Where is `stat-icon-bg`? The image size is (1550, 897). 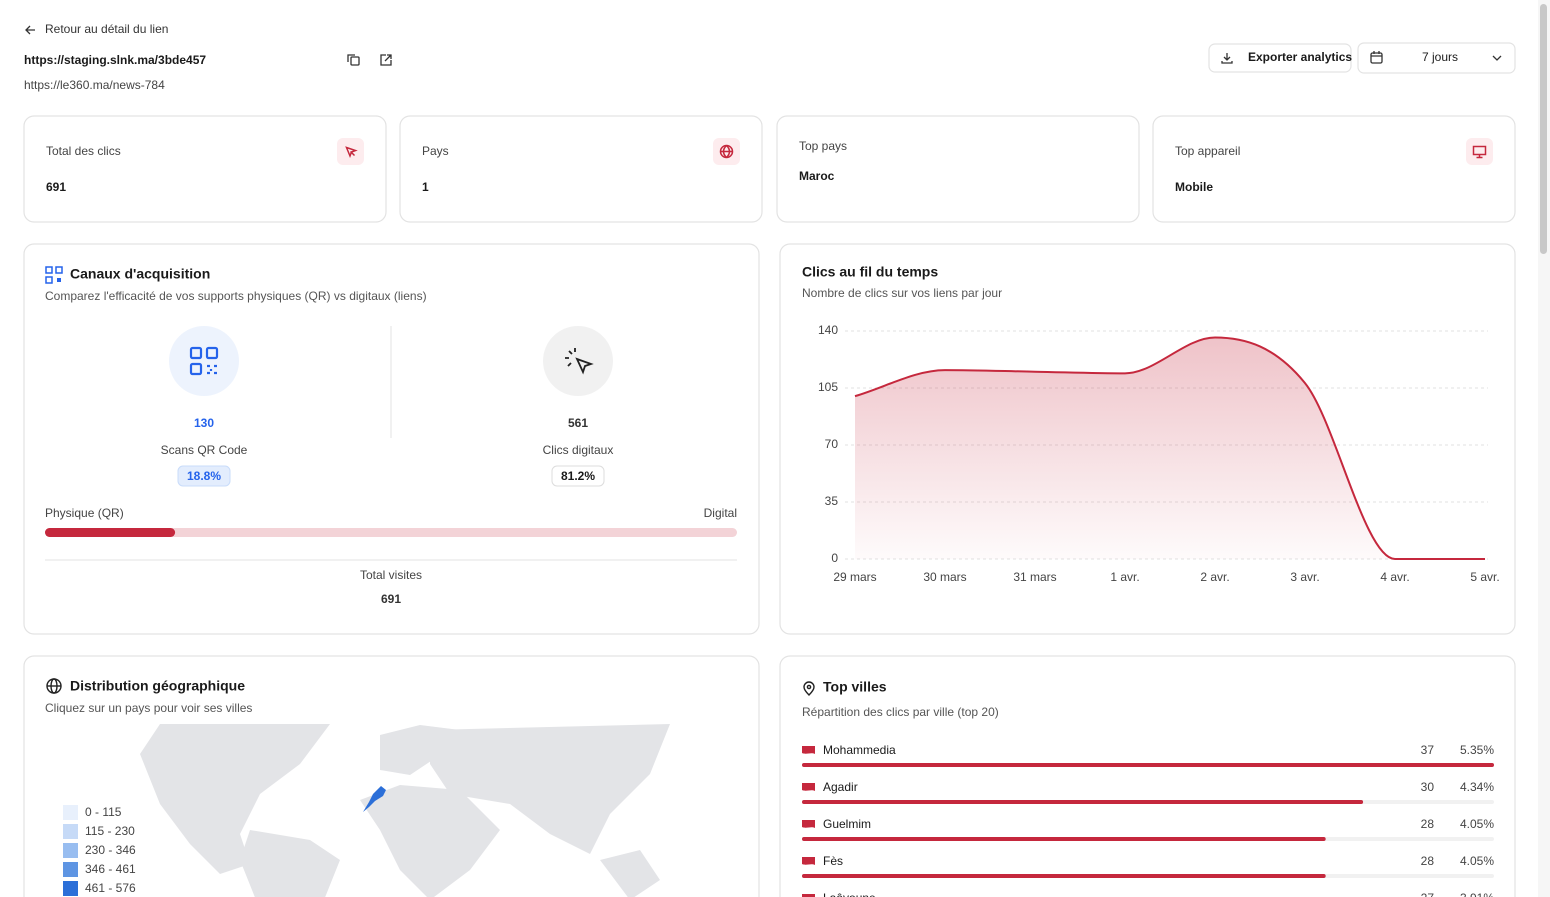
stat-icon-bg is located at coordinates (1479, 151).